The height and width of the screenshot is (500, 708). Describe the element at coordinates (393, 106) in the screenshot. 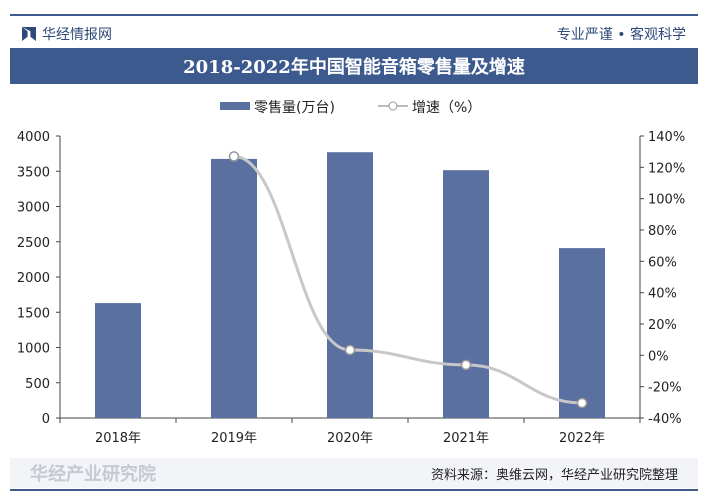

I see `legend-line-marker` at that location.